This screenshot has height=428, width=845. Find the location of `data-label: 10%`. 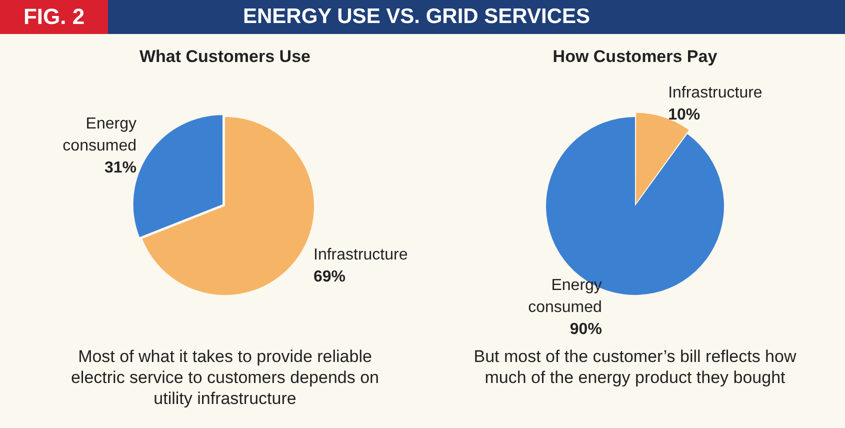

data-label: 10% is located at coordinates (684, 115).